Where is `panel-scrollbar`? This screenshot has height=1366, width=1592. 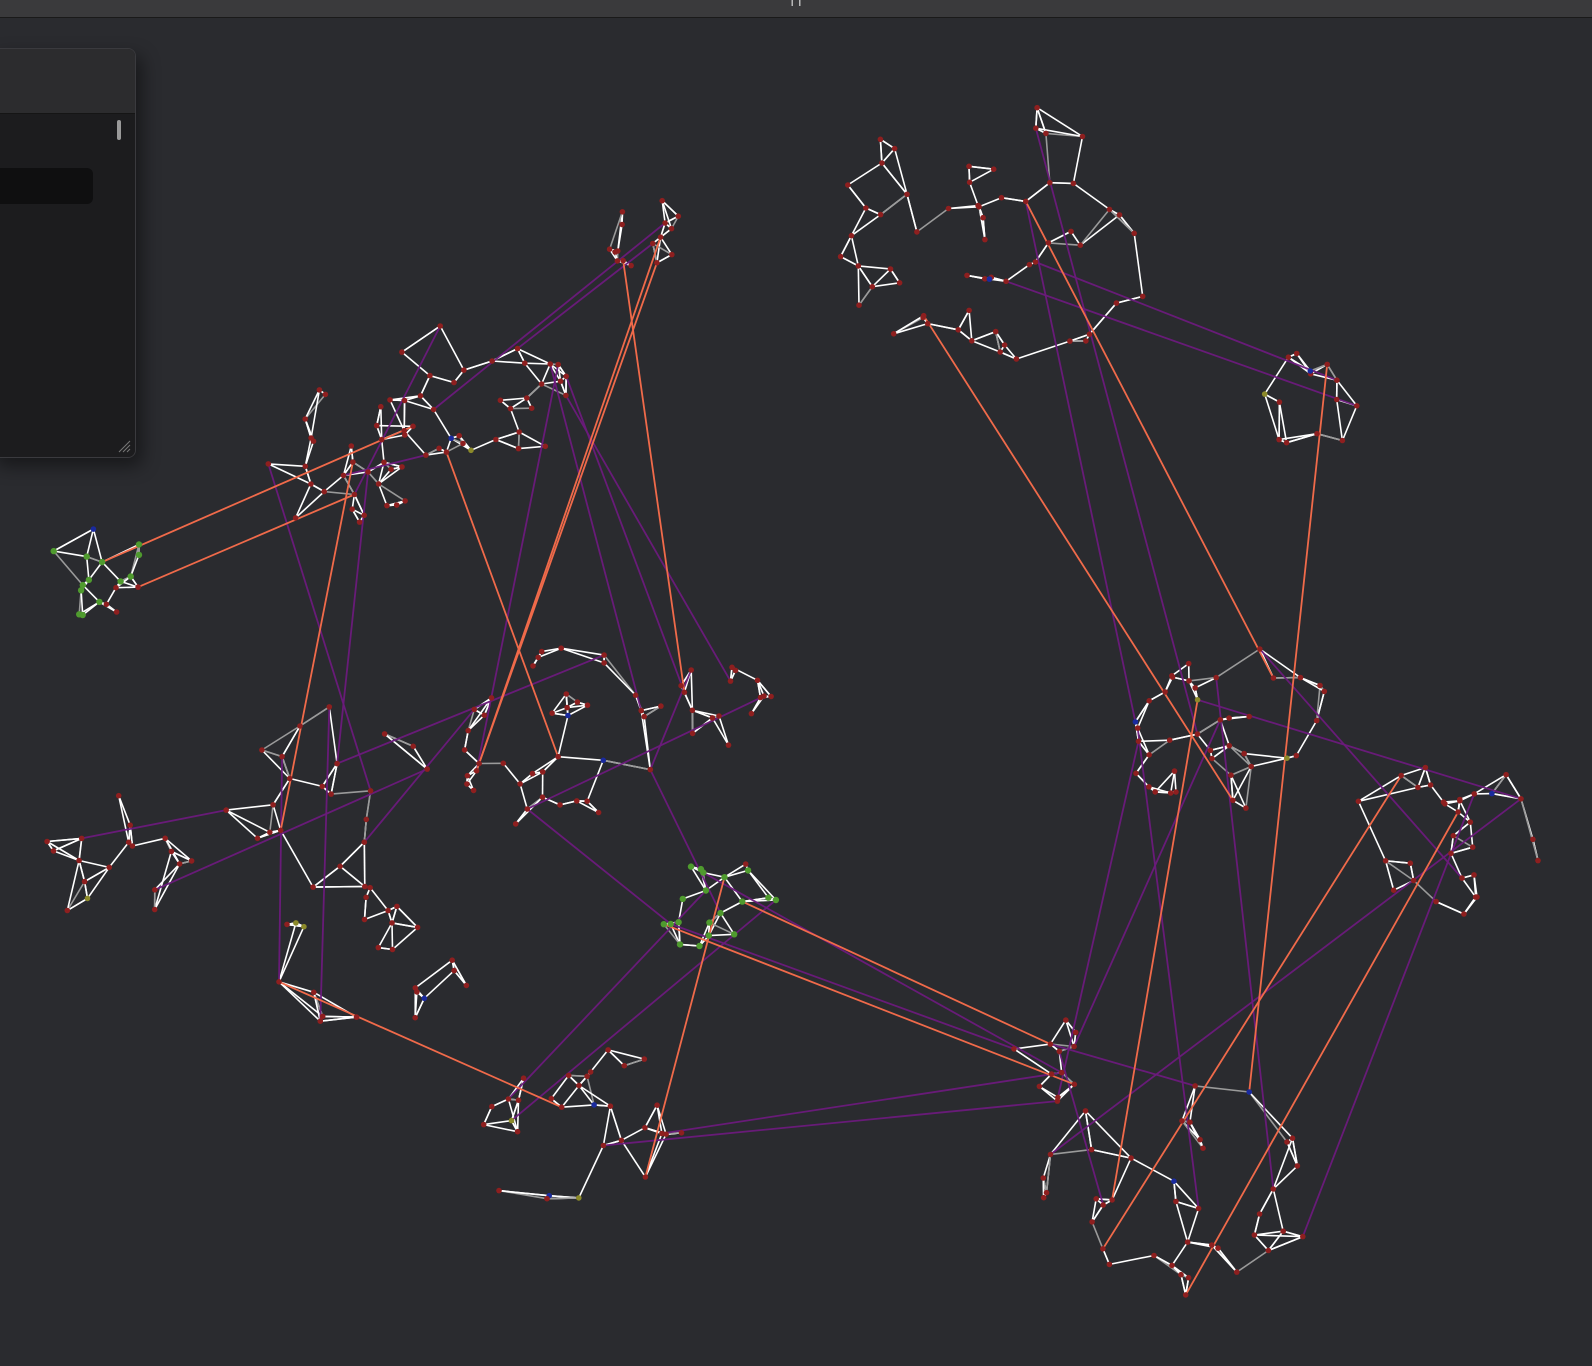 panel-scrollbar is located at coordinates (119, 130).